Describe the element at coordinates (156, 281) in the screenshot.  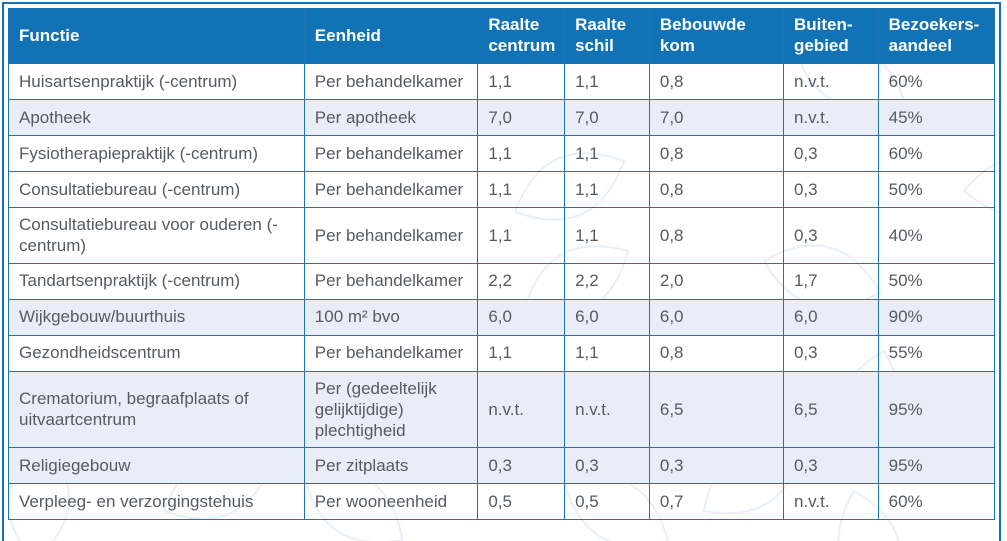
I see `cell-functie: Tandartsenpraktijk (-centrum)` at that location.